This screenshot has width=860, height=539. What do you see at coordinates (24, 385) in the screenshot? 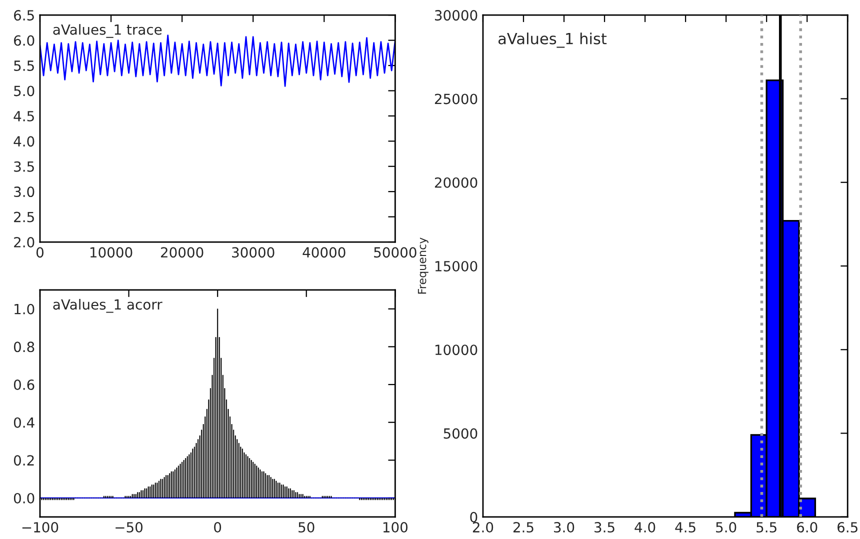
I see `y-tick-label: 0.6` at bounding box center [24, 385].